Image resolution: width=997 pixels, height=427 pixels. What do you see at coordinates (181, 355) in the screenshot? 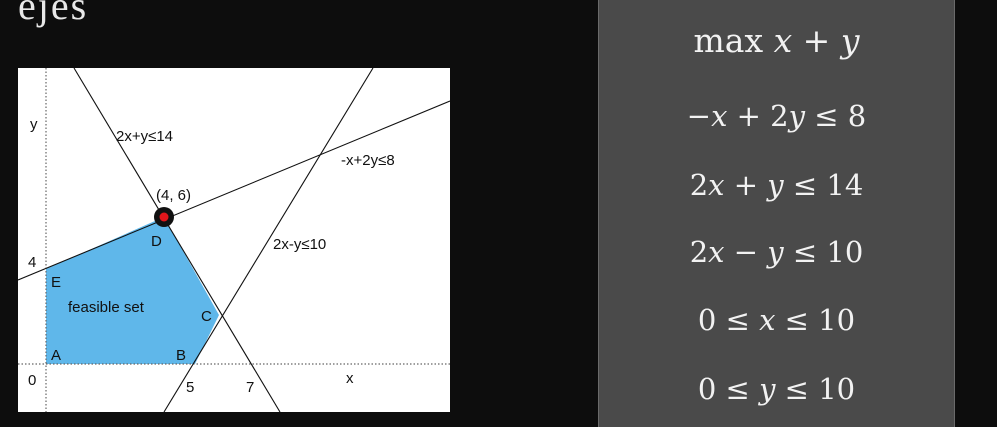
I see `vertex-label-b: B` at bounding box center [181, 355].